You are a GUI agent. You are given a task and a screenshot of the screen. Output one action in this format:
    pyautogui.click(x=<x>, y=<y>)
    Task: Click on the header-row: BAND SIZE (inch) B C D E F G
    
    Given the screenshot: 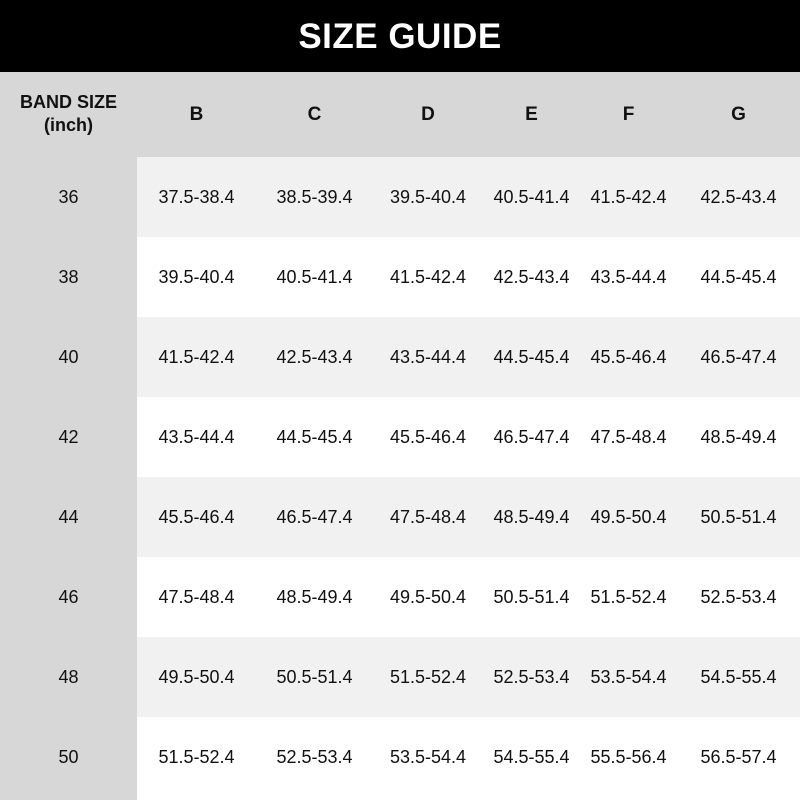 What is the action you would take?
    pyautogui.click(x=400, y=114)
    